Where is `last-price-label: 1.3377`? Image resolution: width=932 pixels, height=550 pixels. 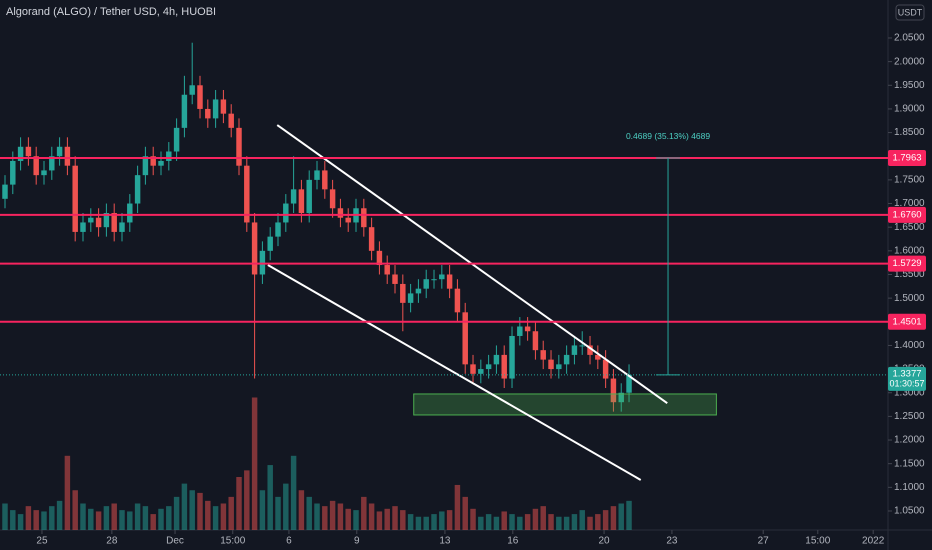
last-price-label: 1.3377 is located at coordinates (906, 373).